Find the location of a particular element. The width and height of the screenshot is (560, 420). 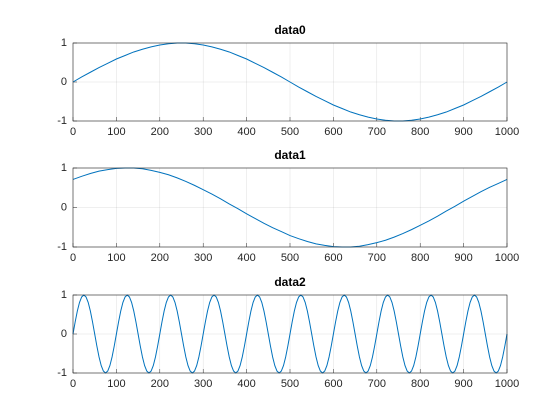

plot-area is located at coordinates (290, 207).